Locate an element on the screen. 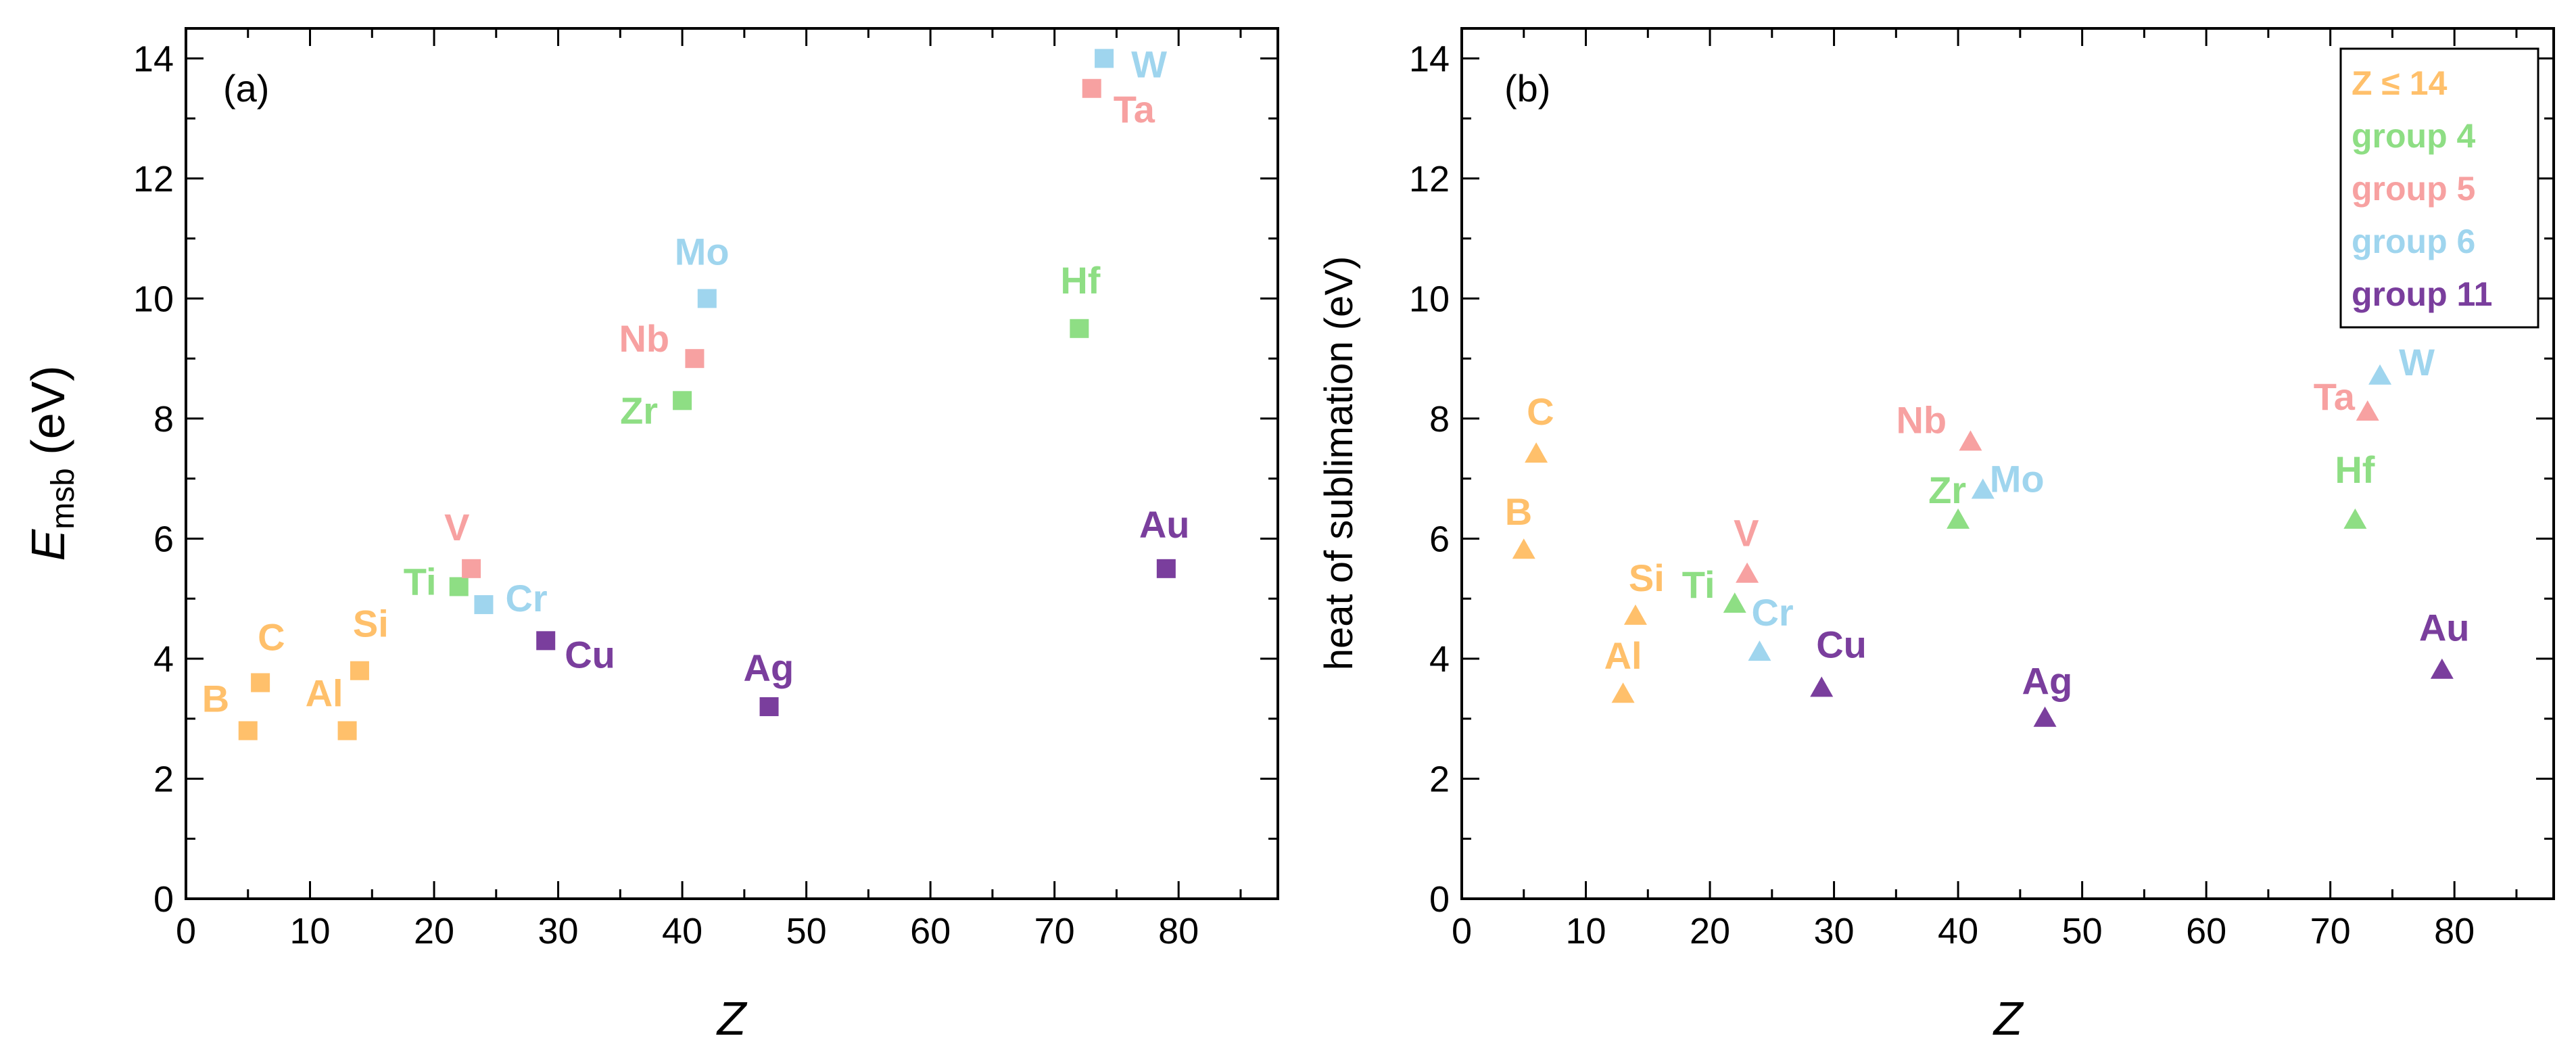  data-point-mo is located at coordinates (707, 298).